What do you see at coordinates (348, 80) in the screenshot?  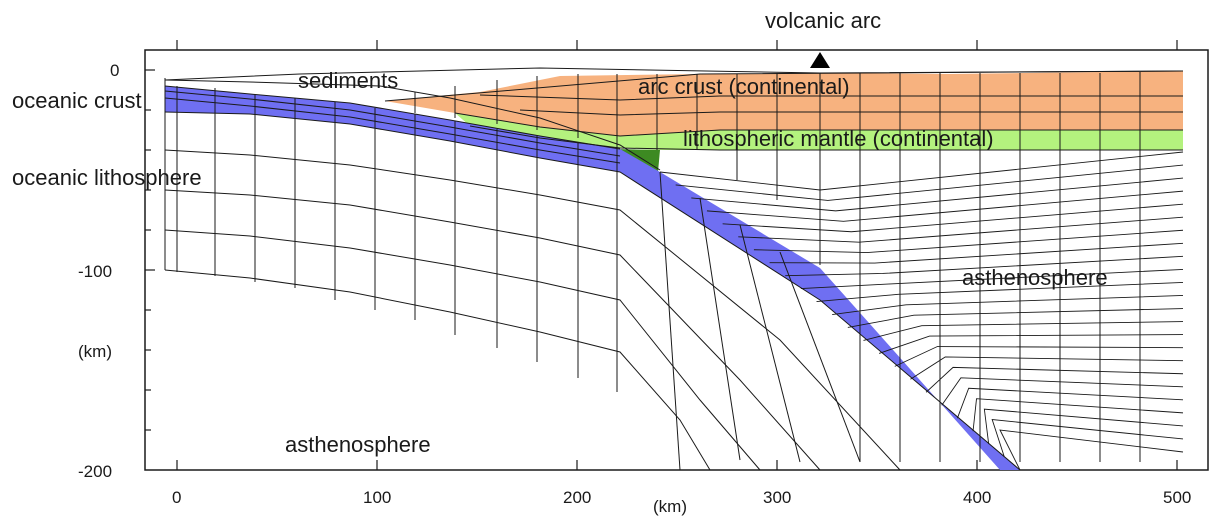 I see `sediments-label: sediments` at bounding box center [348, 80].